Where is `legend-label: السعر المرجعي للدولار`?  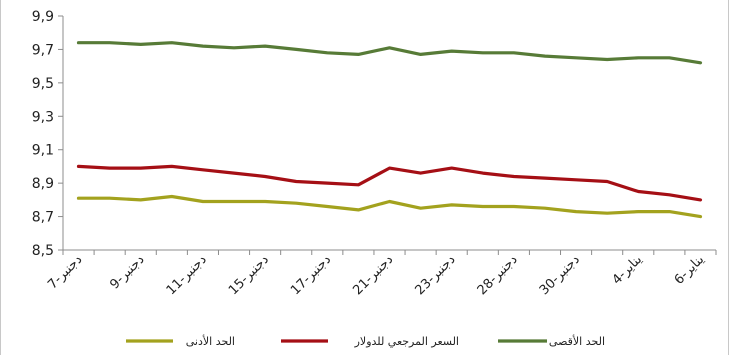 legend-label: السعر المرجعي للدولار is located at coordinates (406, 341).